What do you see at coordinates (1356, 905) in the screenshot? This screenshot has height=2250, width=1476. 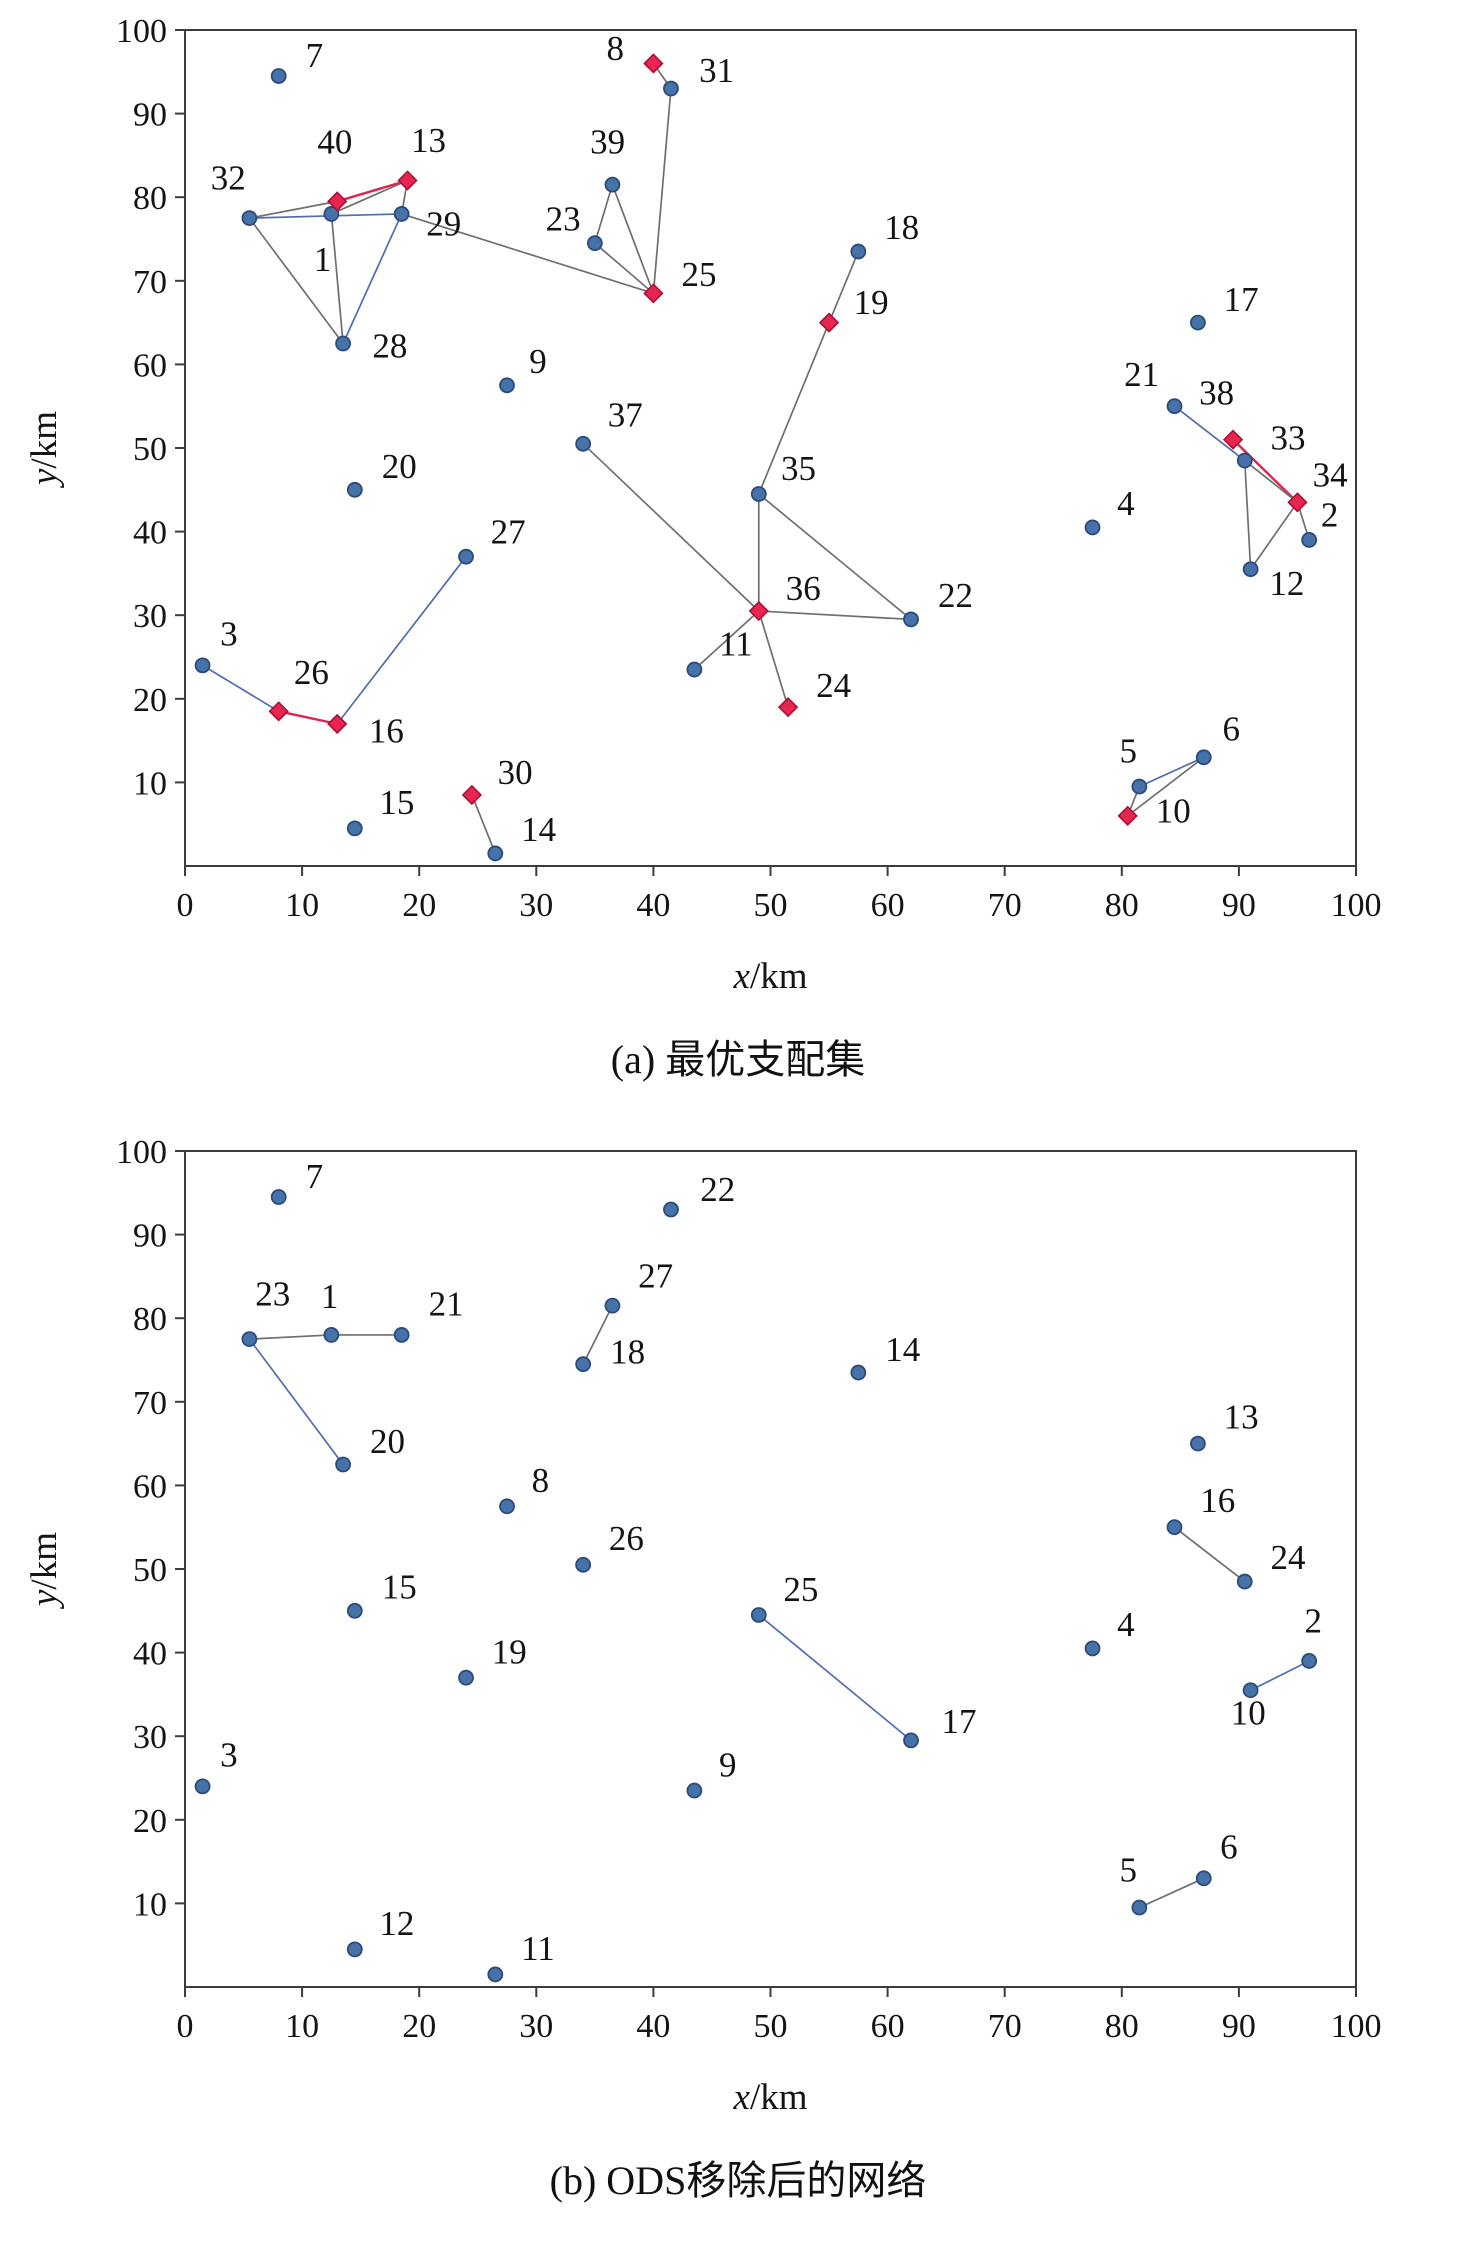 I see `x-tick-label: 100` at bounding box center [1356, 905].